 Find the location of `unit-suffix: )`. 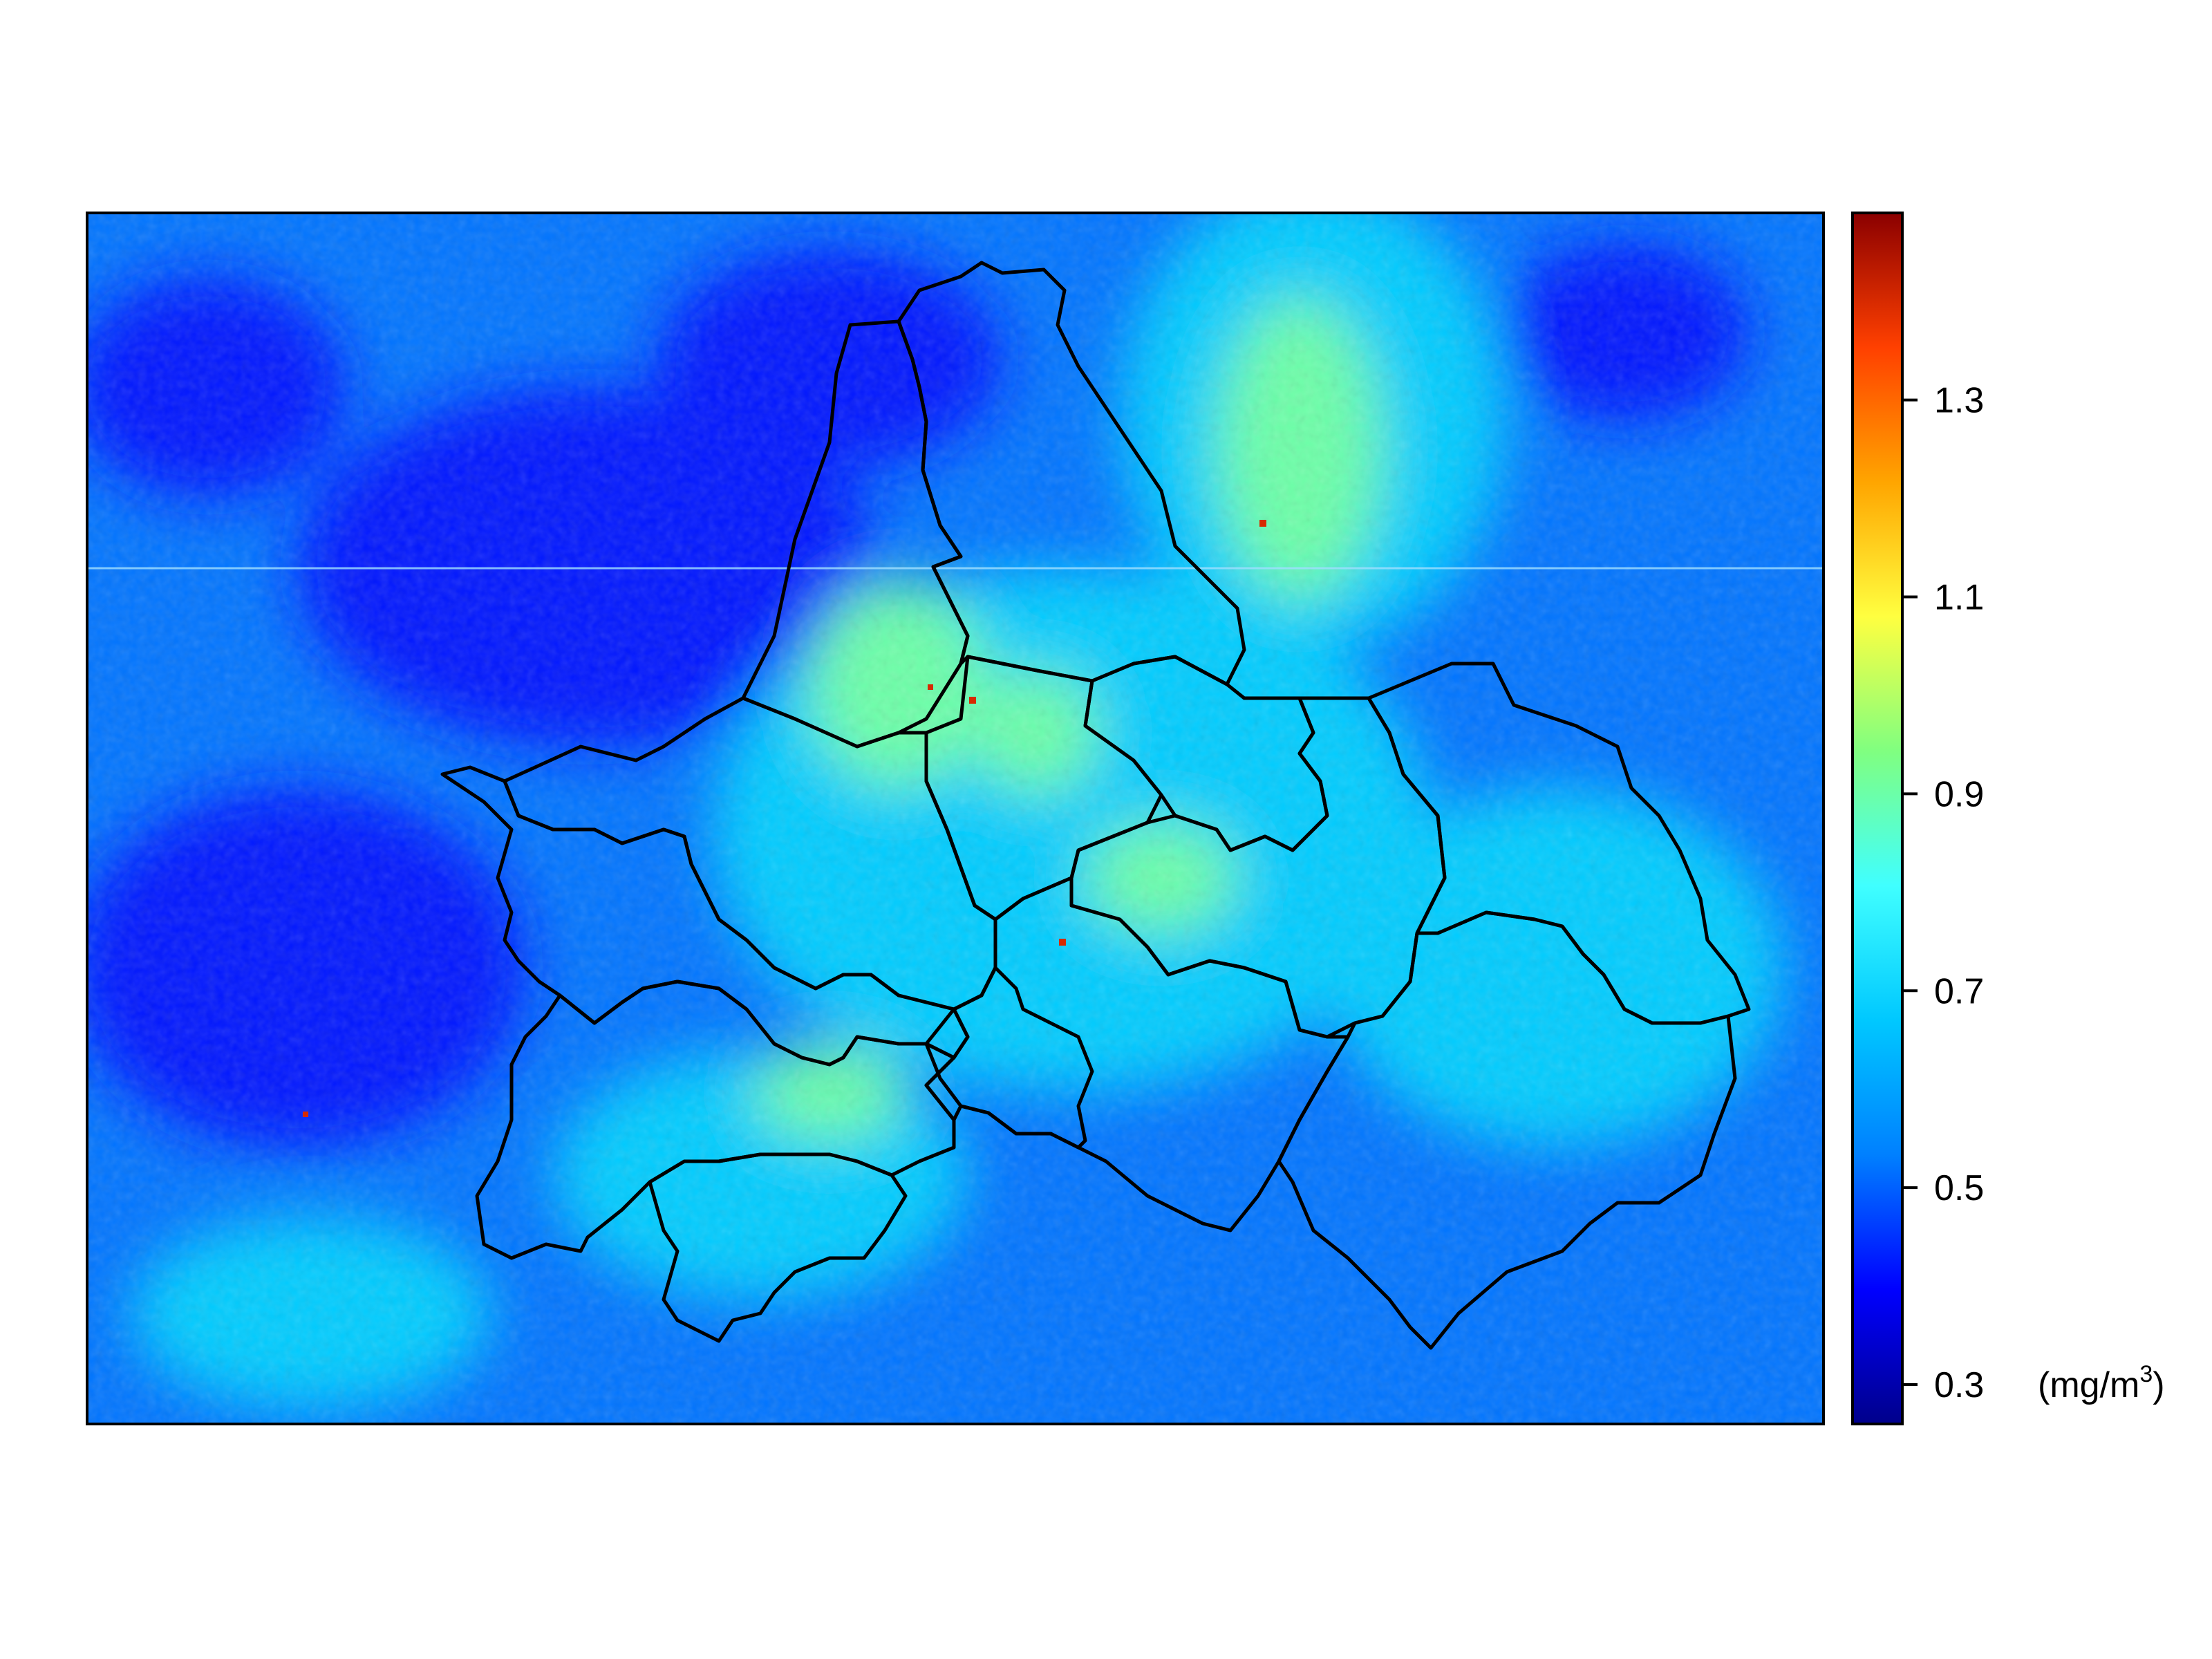

unit-suffix: ) is located at coordinates (2158, 1385).